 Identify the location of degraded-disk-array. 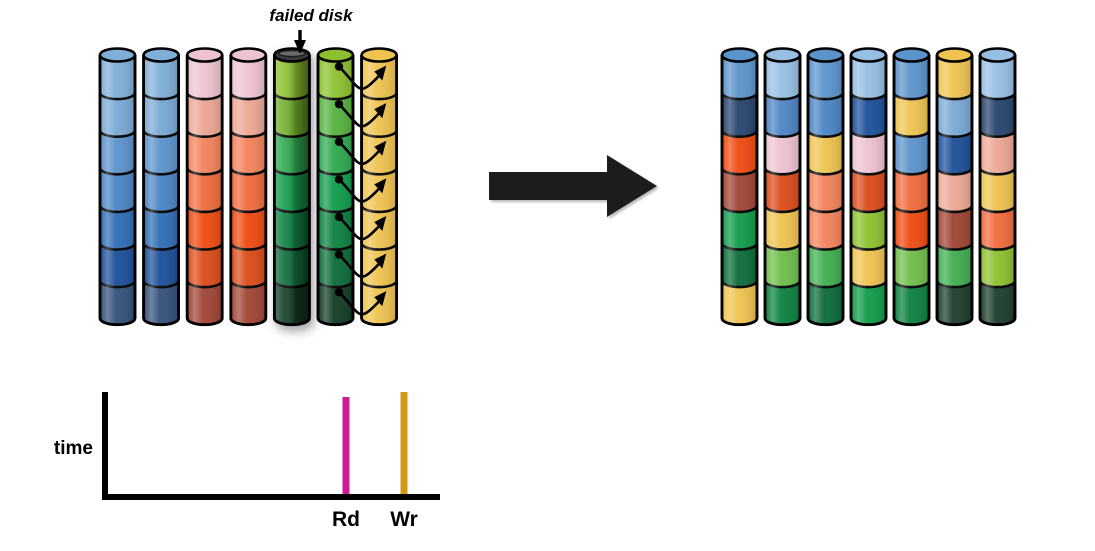
(248, 187).